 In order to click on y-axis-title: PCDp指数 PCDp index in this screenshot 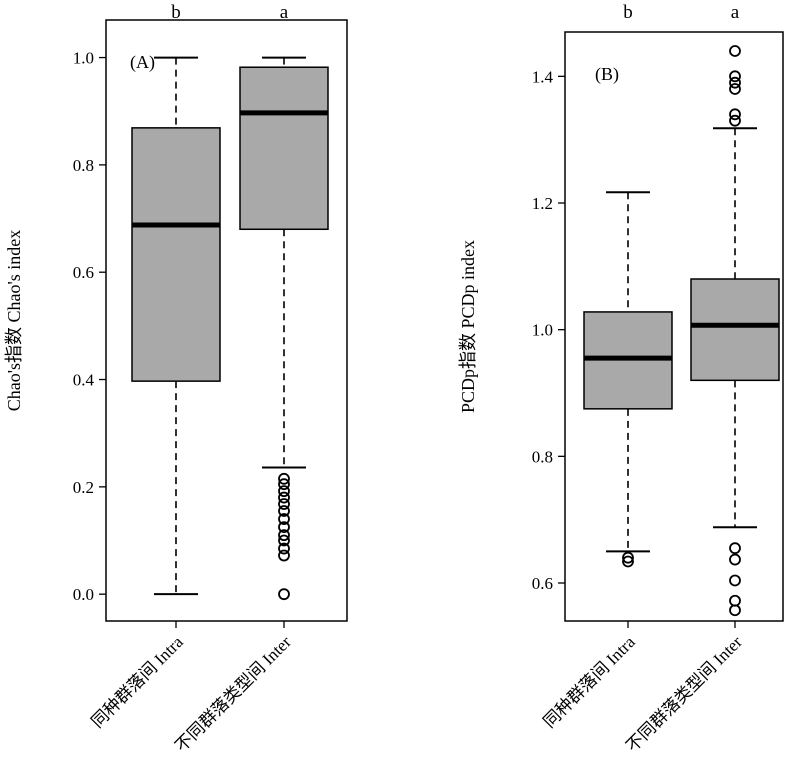, I will do `click(468, 326)`.